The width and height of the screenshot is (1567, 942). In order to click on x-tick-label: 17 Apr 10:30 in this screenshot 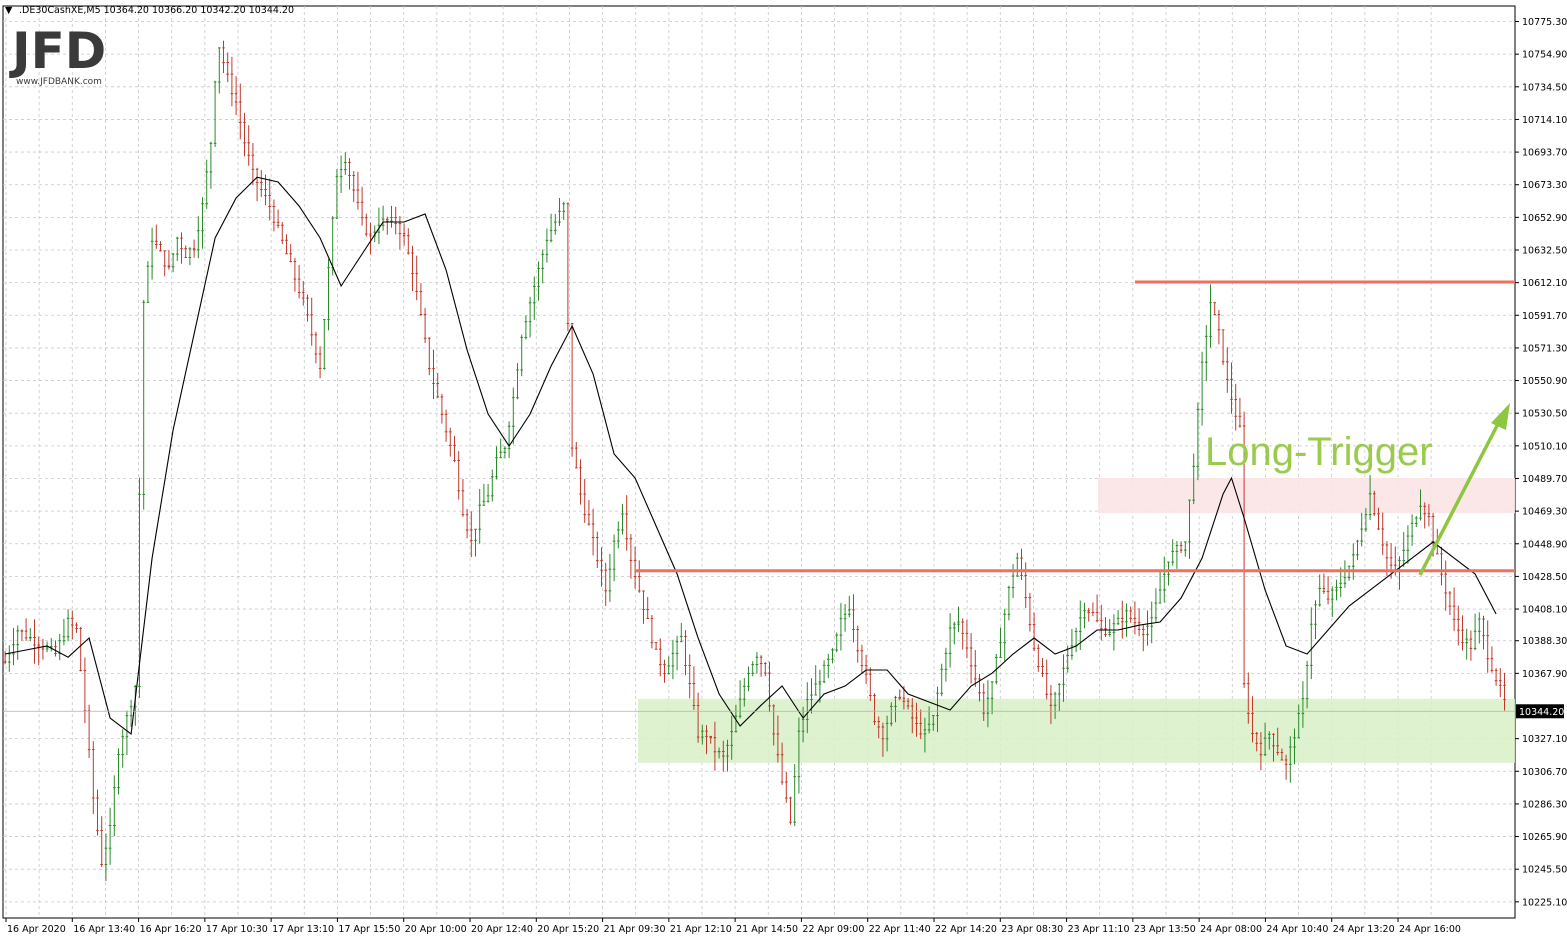, I will do `click(237, 929)`.